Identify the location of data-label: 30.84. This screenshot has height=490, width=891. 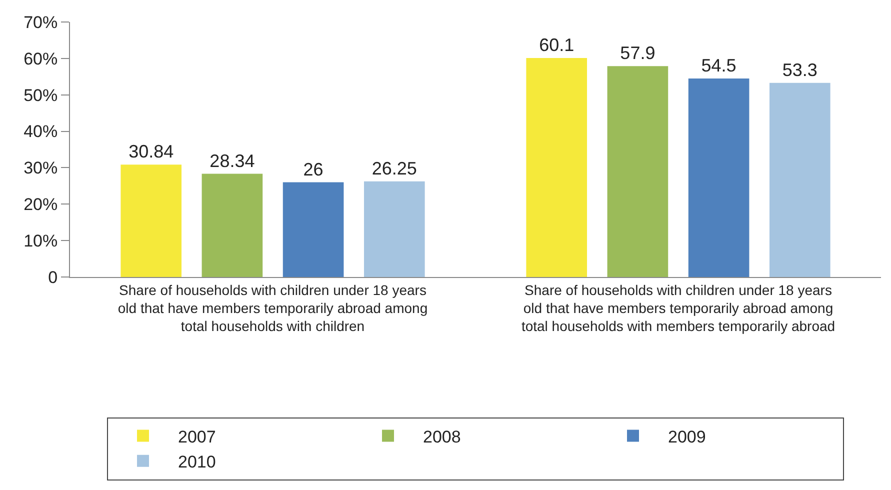
(151, 152).